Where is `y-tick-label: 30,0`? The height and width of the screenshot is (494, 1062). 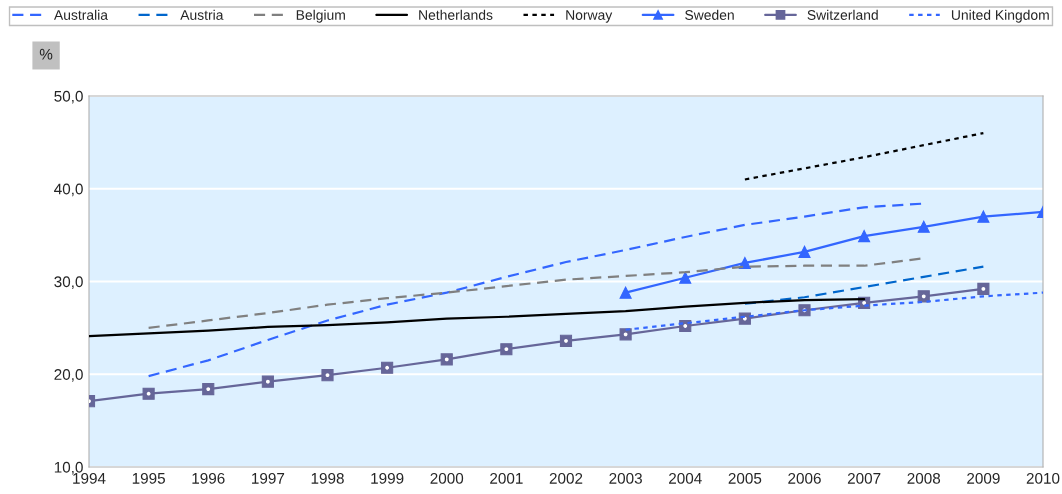 y-tick-label: 30,0 is located at coordinates (68, 282).